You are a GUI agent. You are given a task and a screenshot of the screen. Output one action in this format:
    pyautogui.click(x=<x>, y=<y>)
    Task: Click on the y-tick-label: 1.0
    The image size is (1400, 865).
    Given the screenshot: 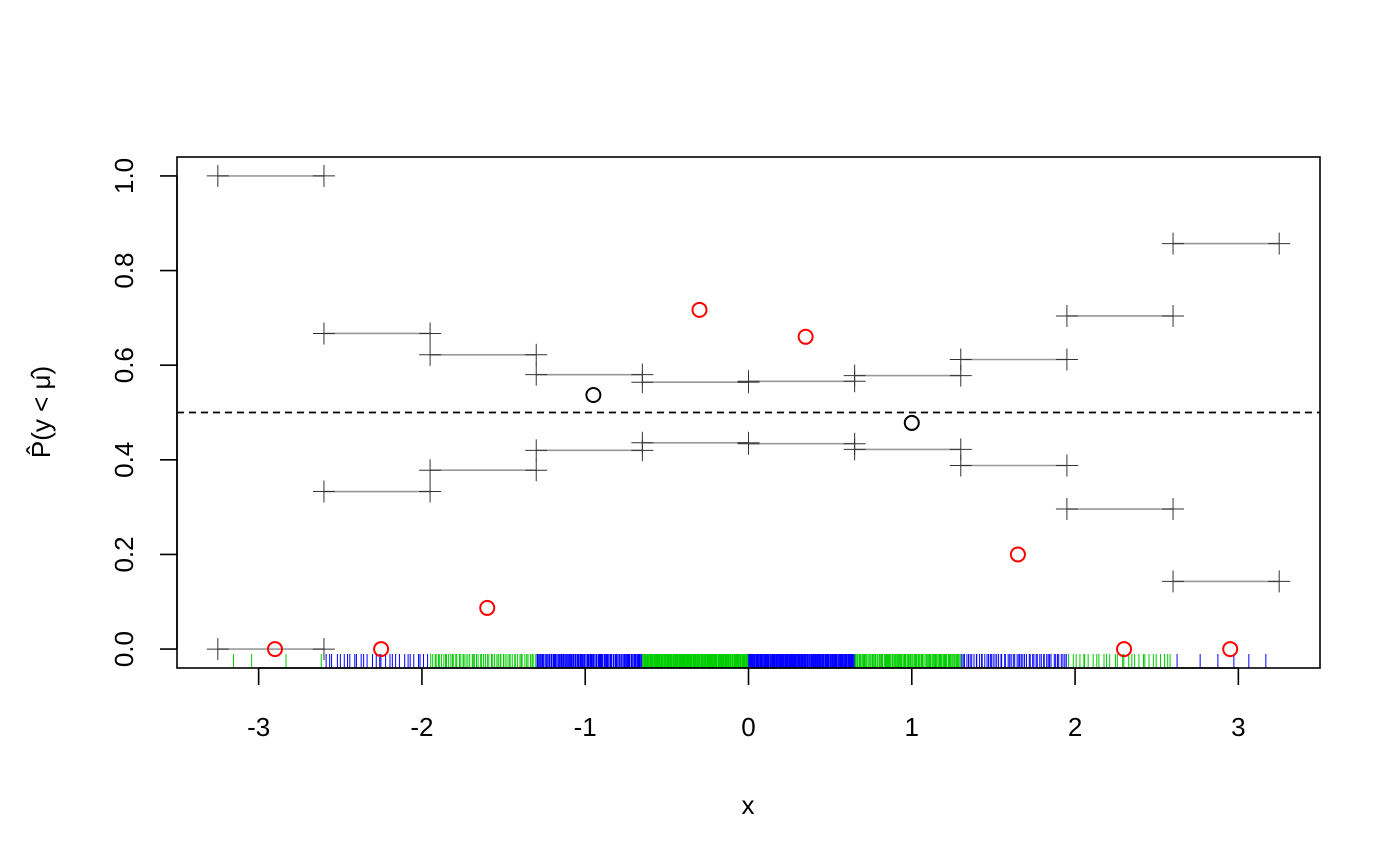 What is the action you would take?
    pyautogui.click(x=124, y=176)
    